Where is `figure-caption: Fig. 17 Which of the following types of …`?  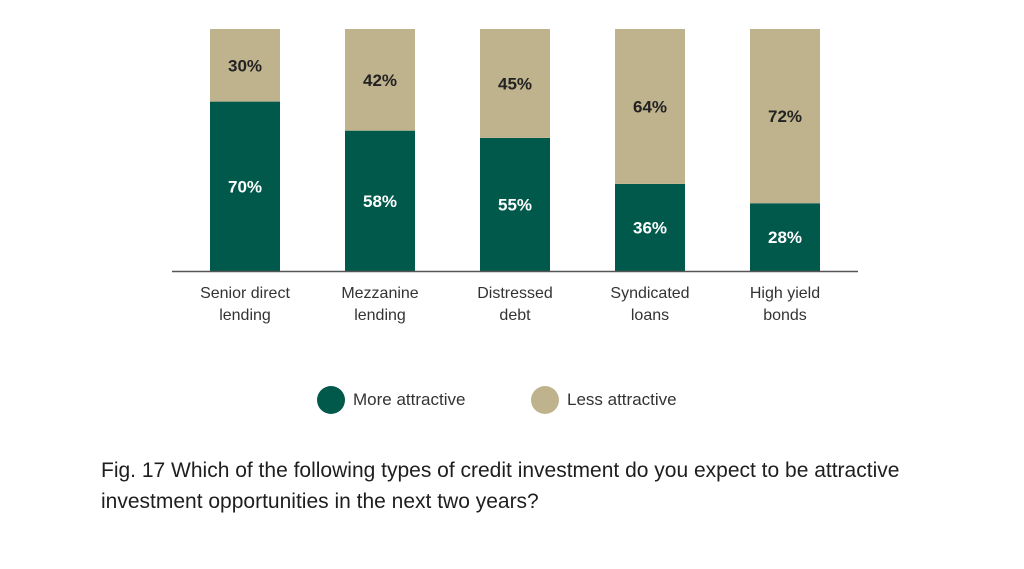
figure-caption: Fig. 17 Which of the following types of … is located at coordinates (500, 486).